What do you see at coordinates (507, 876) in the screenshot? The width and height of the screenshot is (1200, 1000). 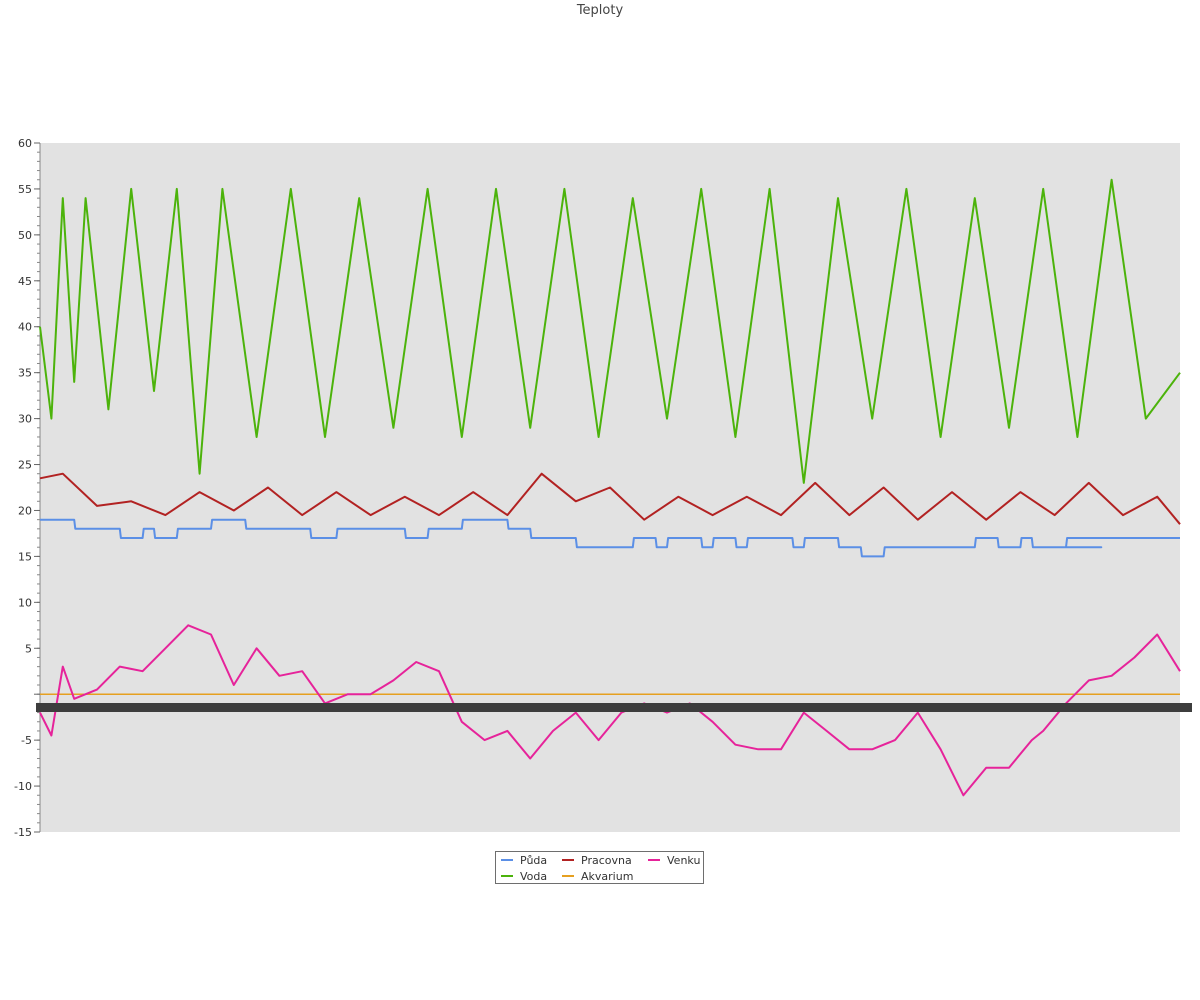 I see `legend-swatch-voda` at bounding box center [507, 876].